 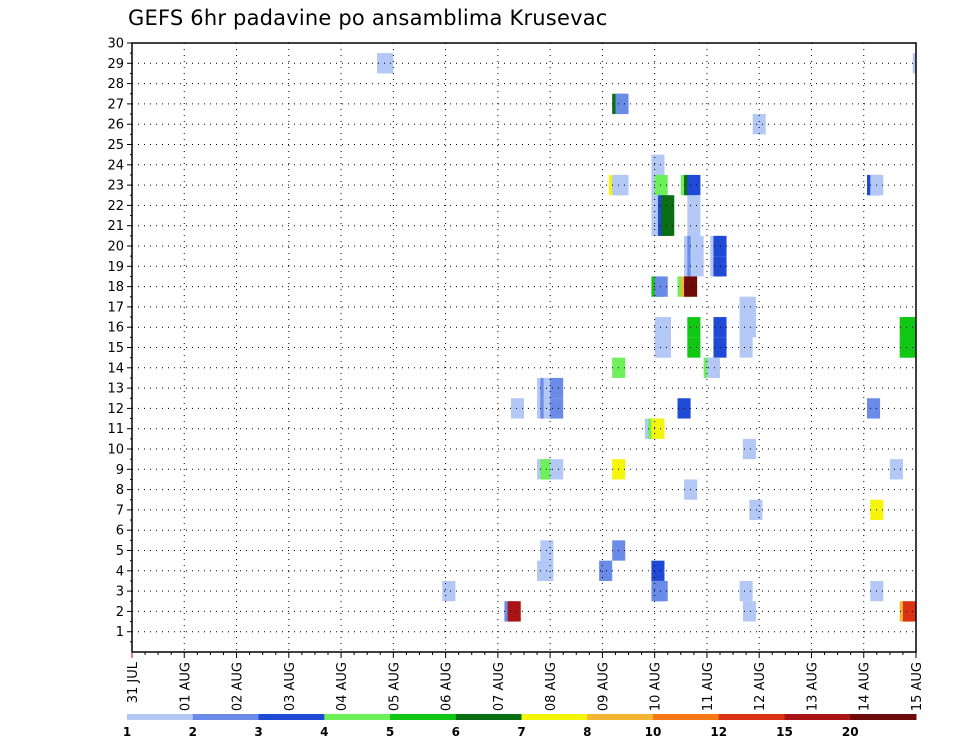 What do you see at coordinates (115, 165) in the screenshot?
I see `y-tick-label: 24` at bounding box center [115, 165].